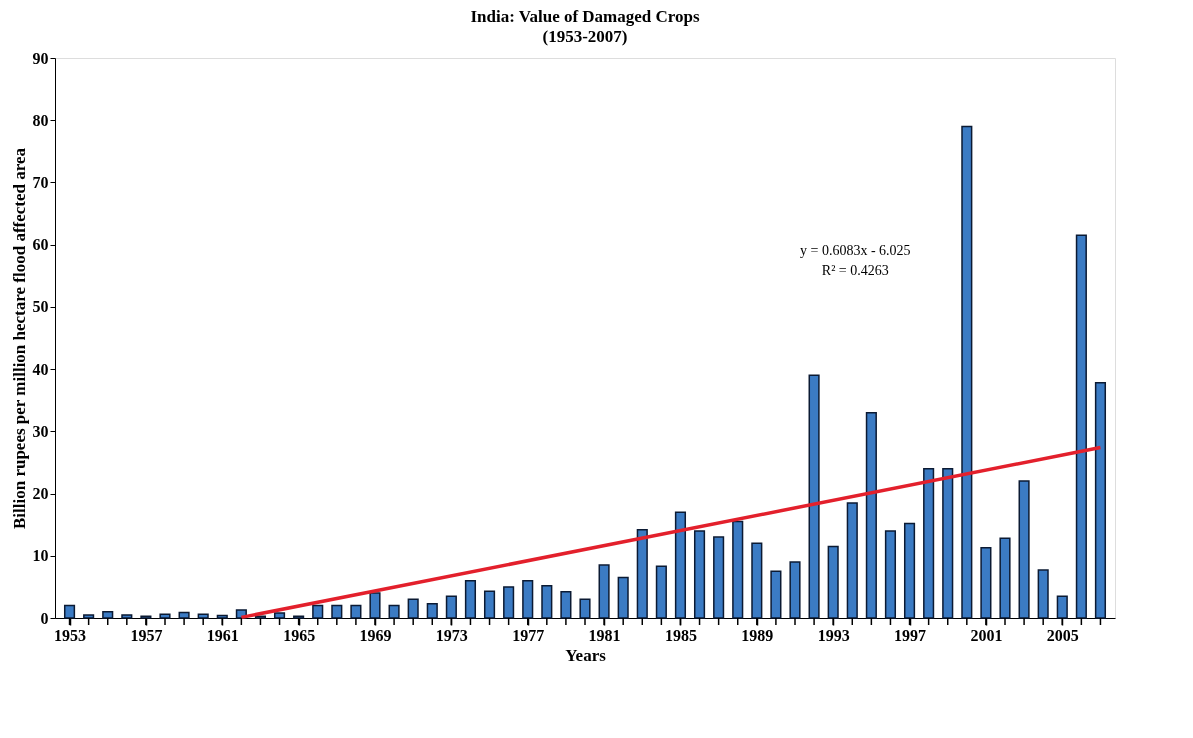  Describe the element at coordinates (299, 635) in the screenshot. I see `x-tick-label: 1965` at that location.